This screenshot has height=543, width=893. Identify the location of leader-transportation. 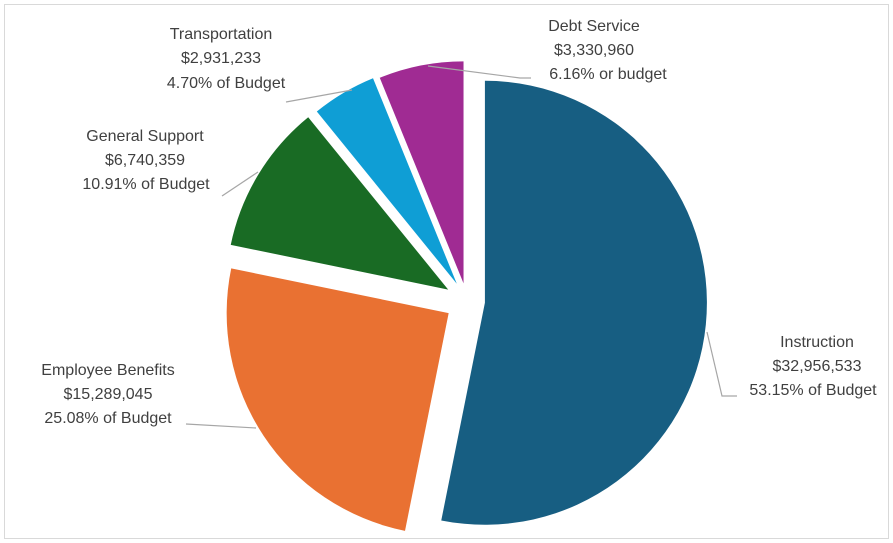
(319, 96).